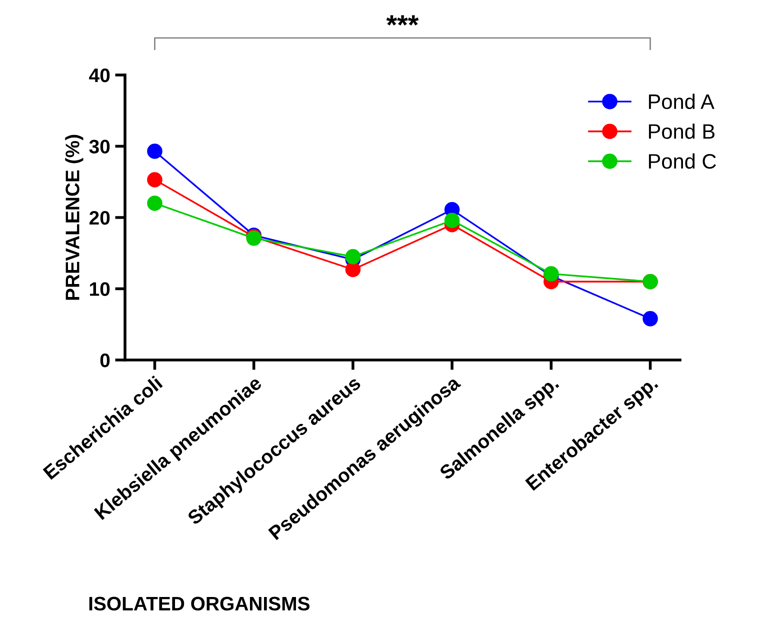  What do you see at coordinates (74, 217) in the screenshot?
I see `y-axis-title: PREVALENCE (%)` at bounding box center [74, 217].